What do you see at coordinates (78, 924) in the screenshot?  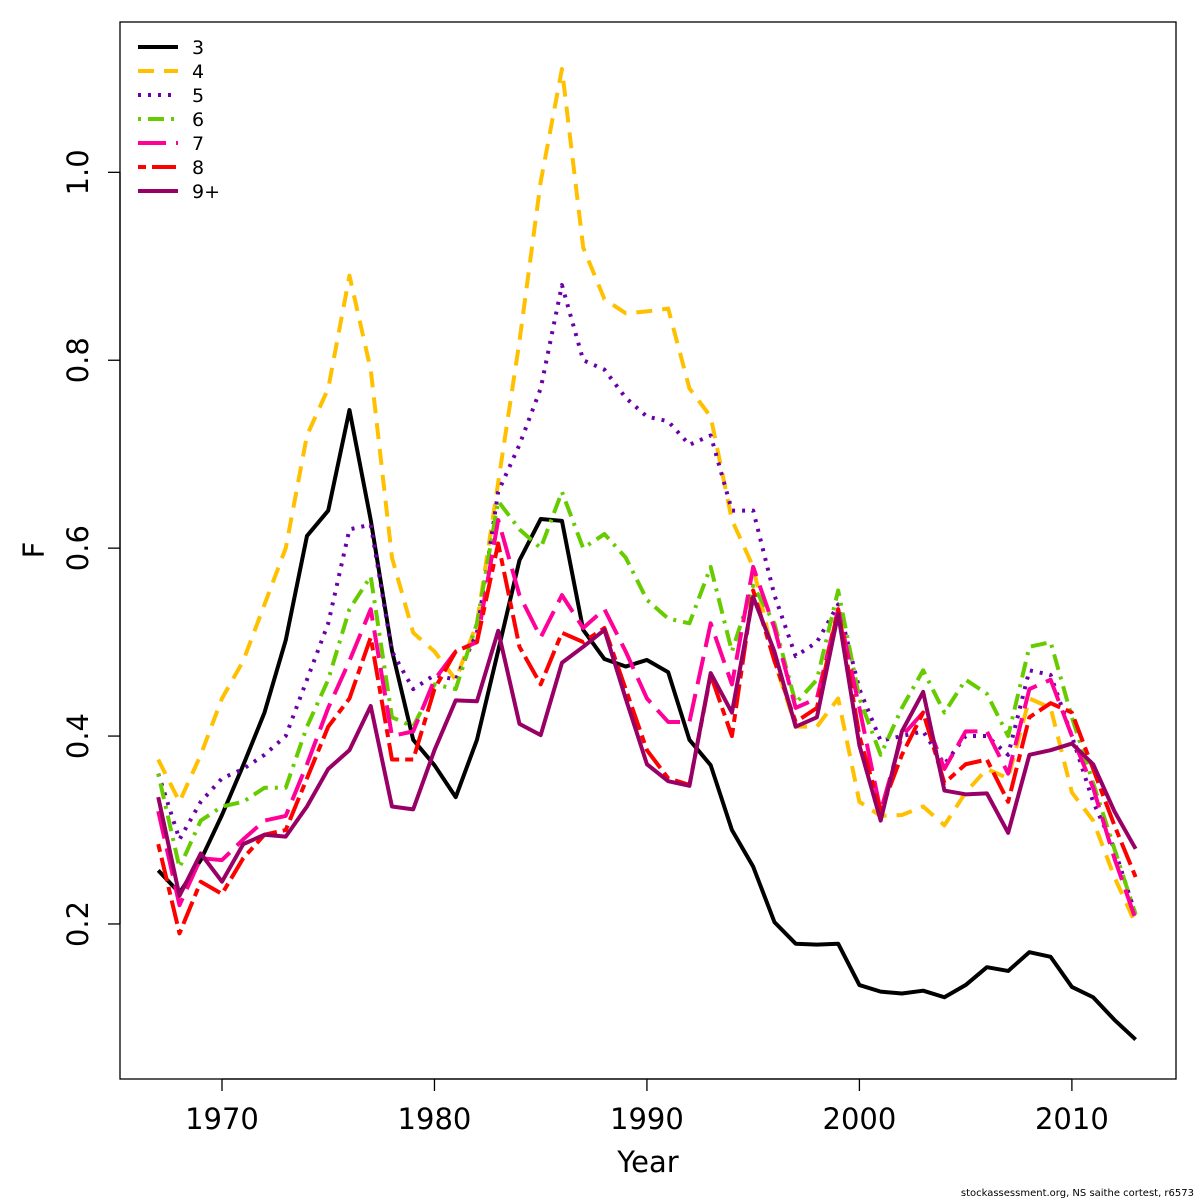 I see `y-tick-label: 0.2` at bounding box center [78, 924].